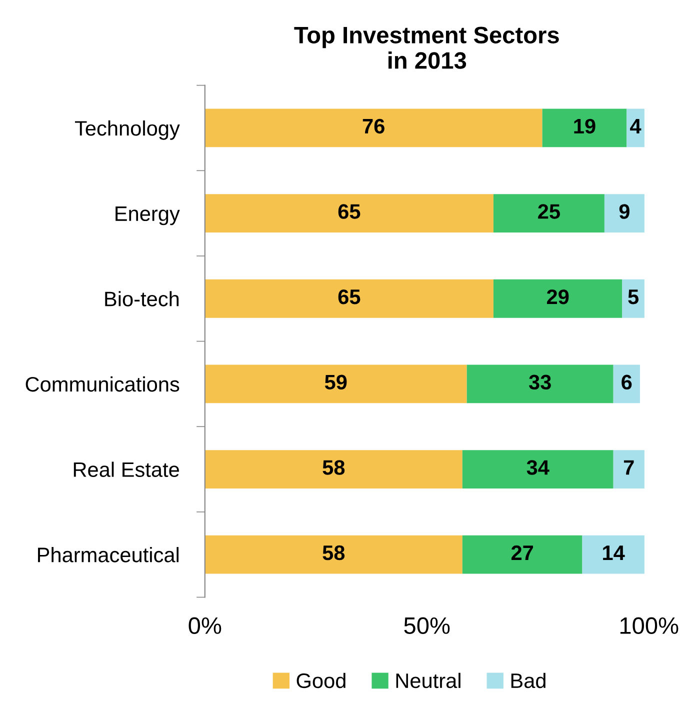 Image resolution: width=683 pixels, height=711 pixels. Describe the element at coordinates (649, 625) in the screenshot. I see `x-tick-label: 100%` at that location.